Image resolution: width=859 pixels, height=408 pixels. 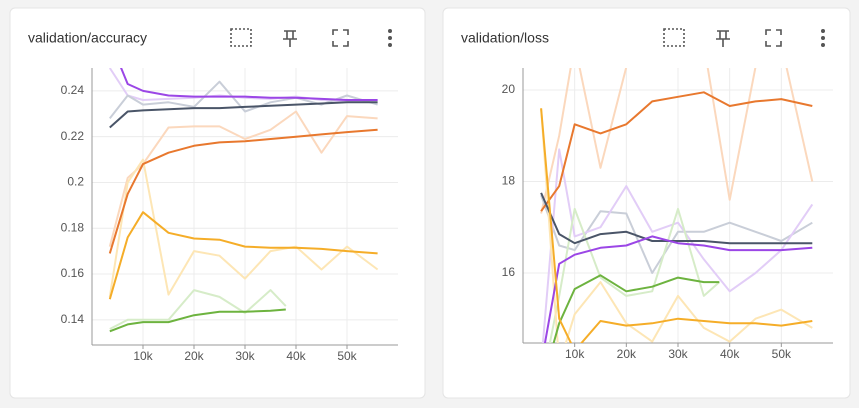 What do you see at coordinates (73, 273) in the screenshot?
I see `y-tick-label: 0.16` at bounding box center [73, 273].